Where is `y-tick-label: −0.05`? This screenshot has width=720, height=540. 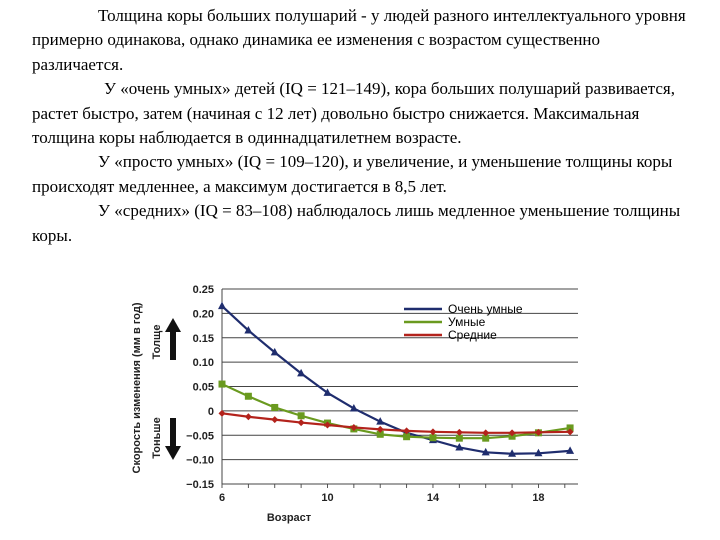 y-tick-label: −0.05 is located at coordinates (200, 436).